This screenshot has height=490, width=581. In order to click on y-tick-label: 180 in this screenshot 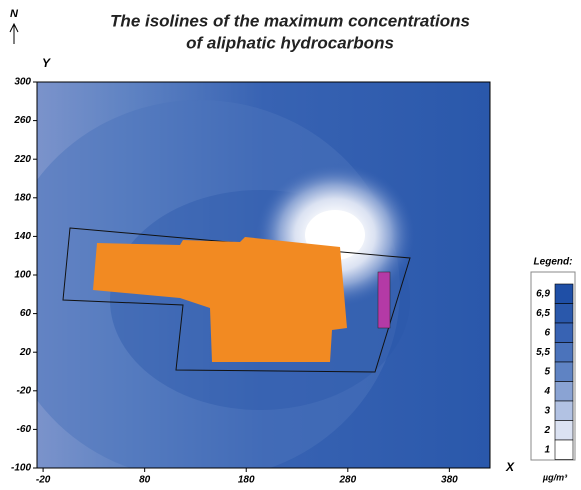, I will do `click(22, 197)`.